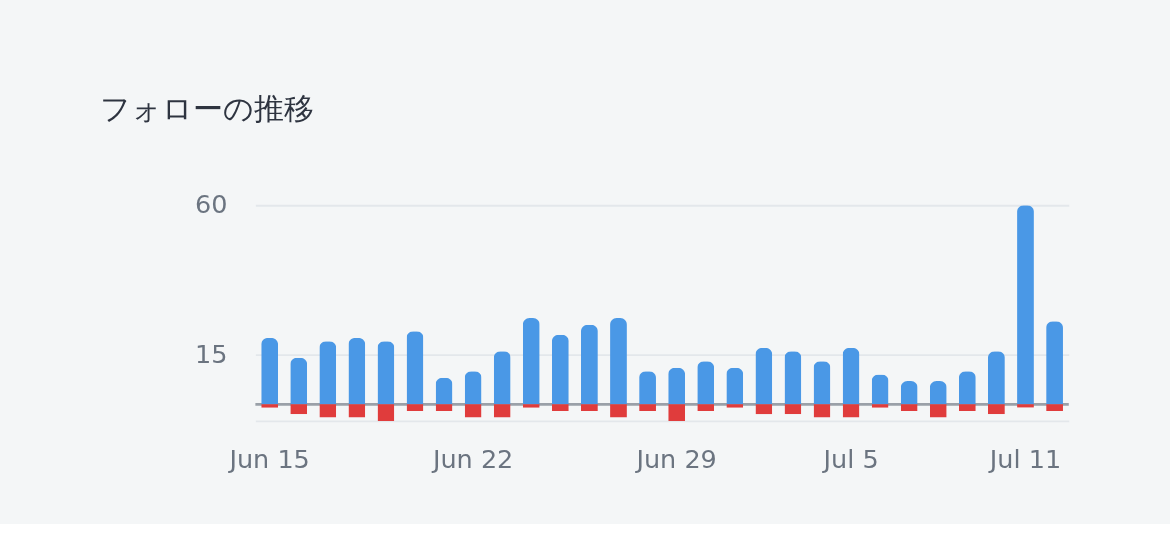  Describe the element at coordinates (1024, 458) in the screenshot. I see `x-tick-label: Jul 11` at that location.